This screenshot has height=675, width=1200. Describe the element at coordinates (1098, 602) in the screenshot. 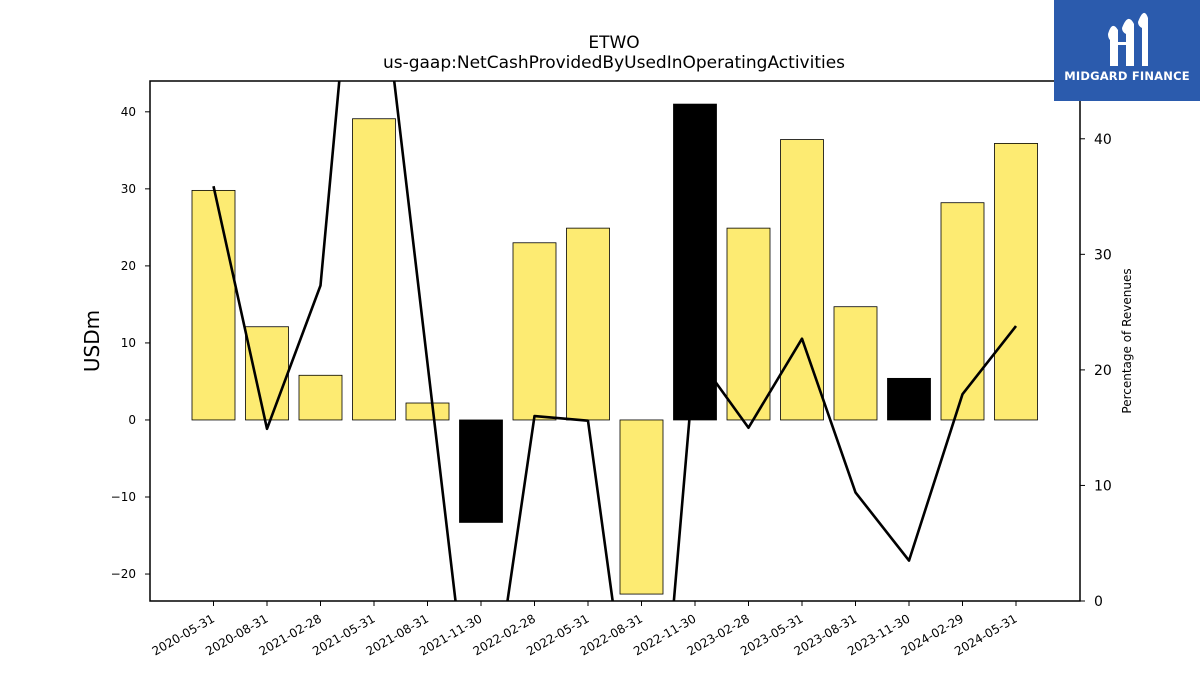

I see `y2-tick-label: 0` at that location.